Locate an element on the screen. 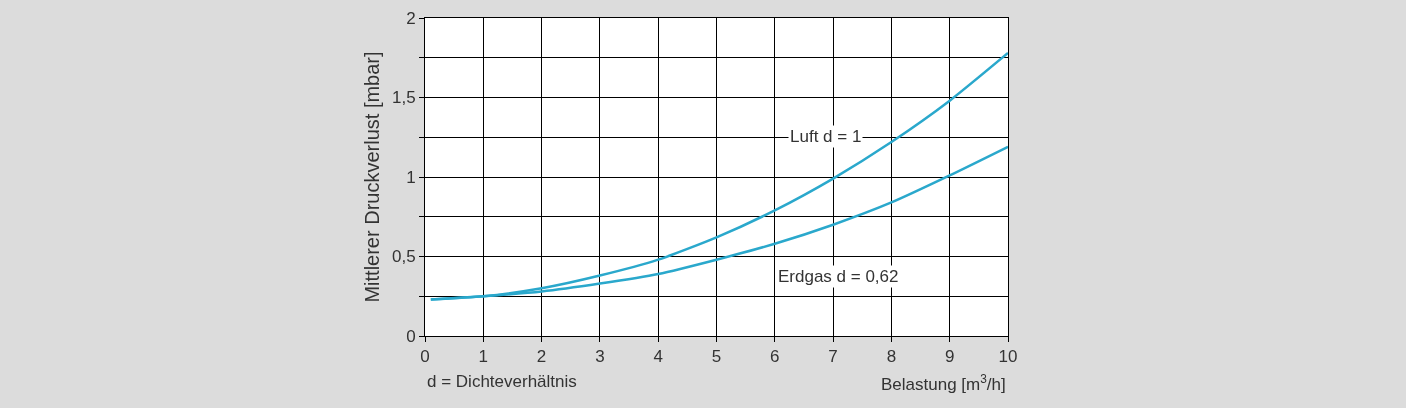 The width and height of the screenshot is (1406, 408). x-tick-label: 9 is located at coordinates (949, 357).